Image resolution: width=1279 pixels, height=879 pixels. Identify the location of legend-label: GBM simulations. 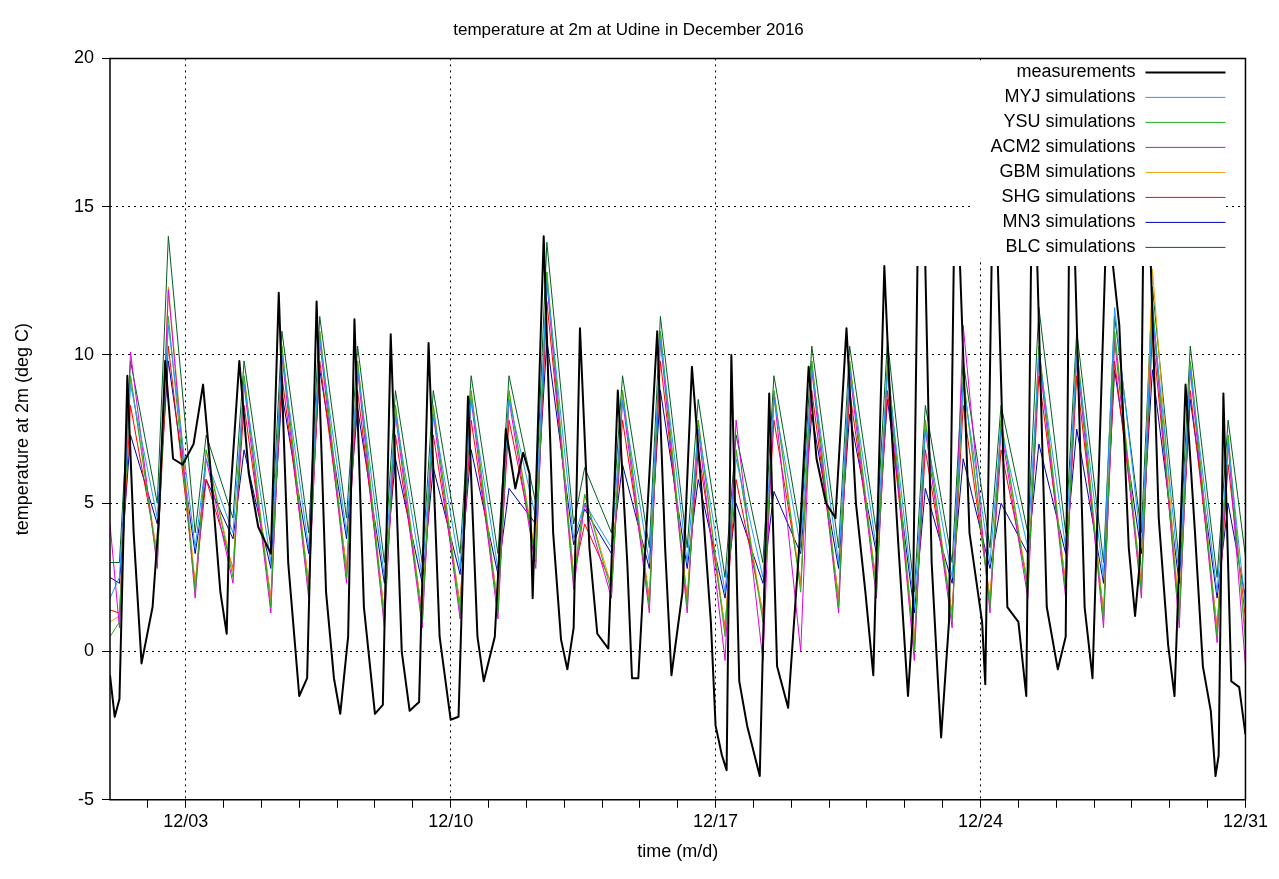
(1067, 171).